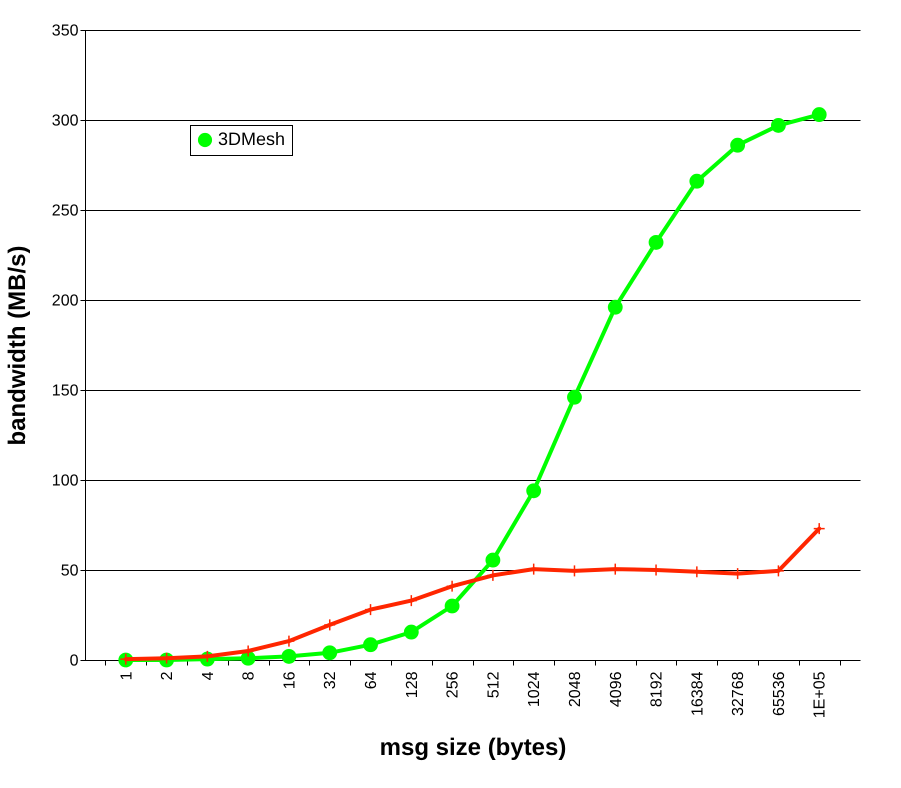  What do you see at coordinates (69, 571) in the screenshot?
I see `y-tick-label: 50` at bounding box center [69, 571].